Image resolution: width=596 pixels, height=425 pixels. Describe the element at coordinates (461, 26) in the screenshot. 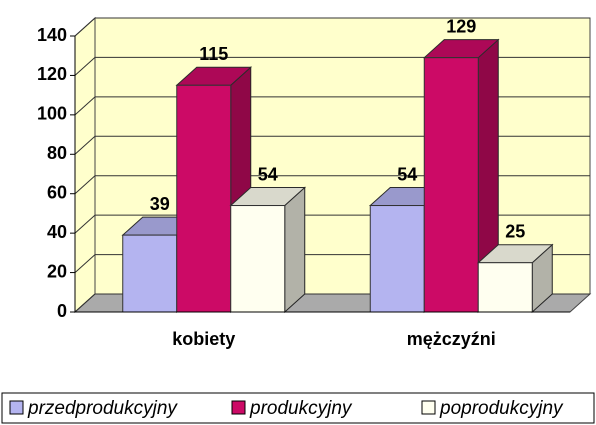

I see `data-label: 129` at that location.